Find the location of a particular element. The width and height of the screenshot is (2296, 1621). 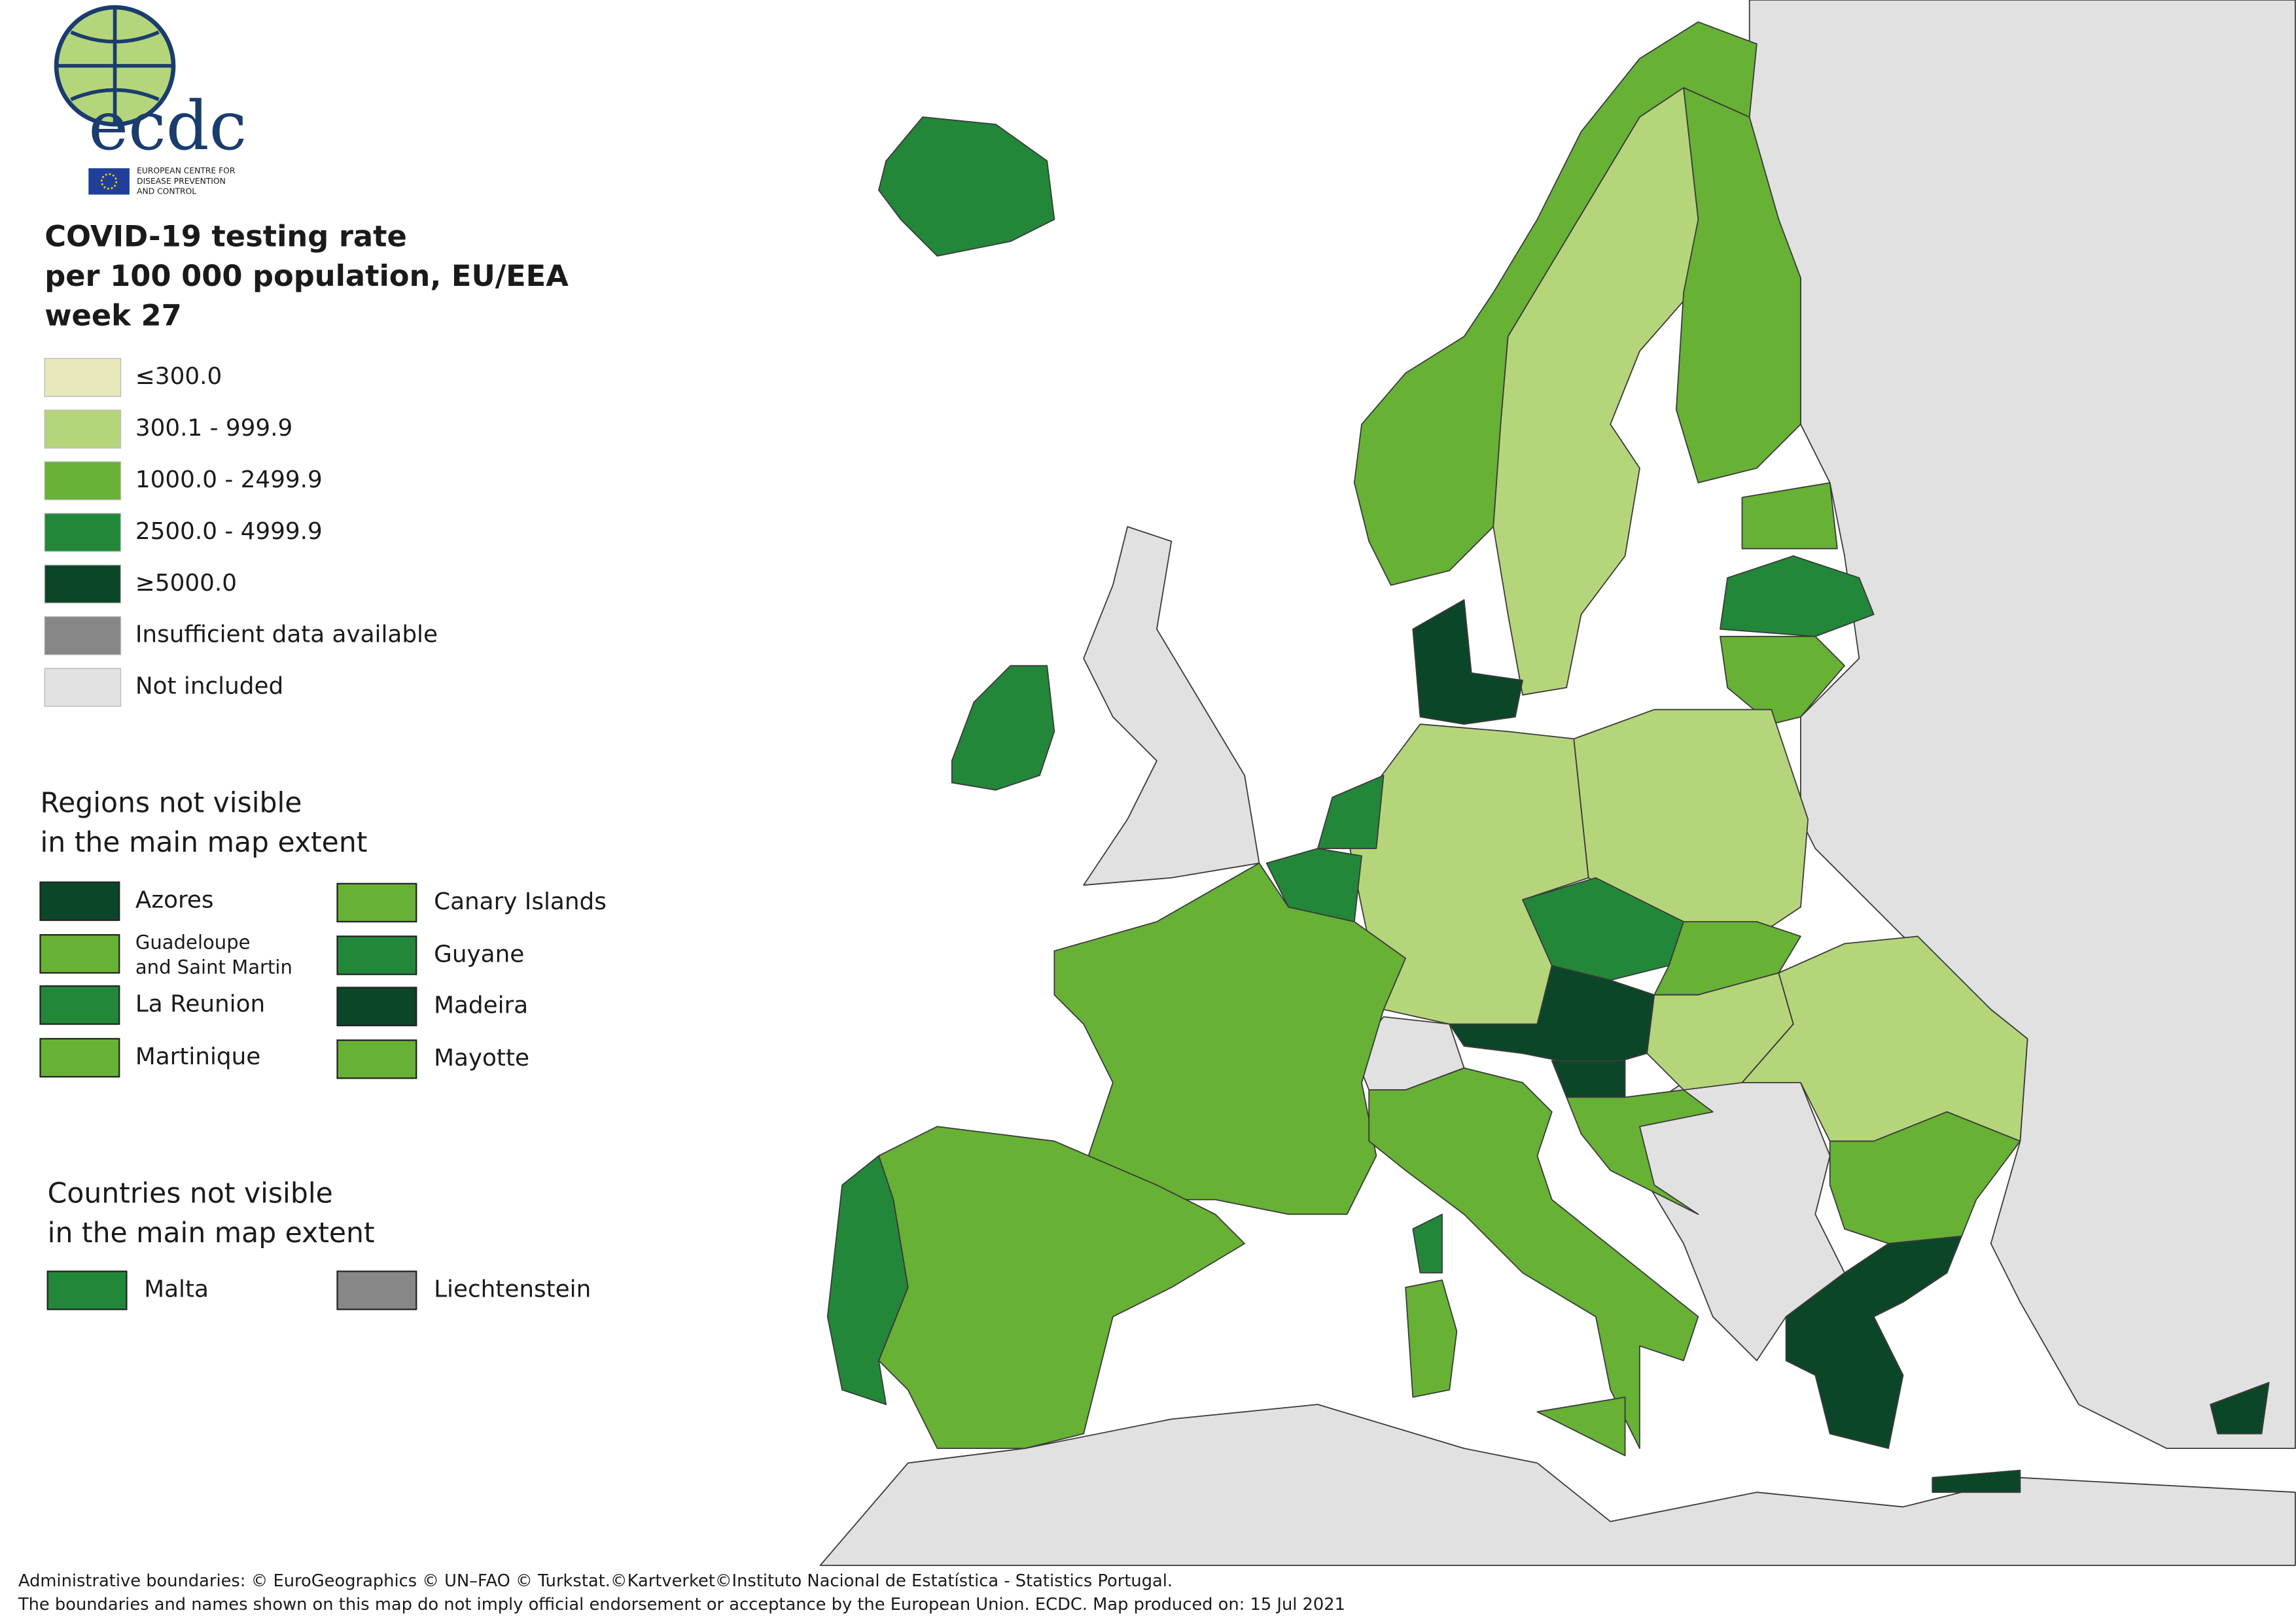

legend-label: 1000.0 - 2499.9 is located at coordinates (229, 479).